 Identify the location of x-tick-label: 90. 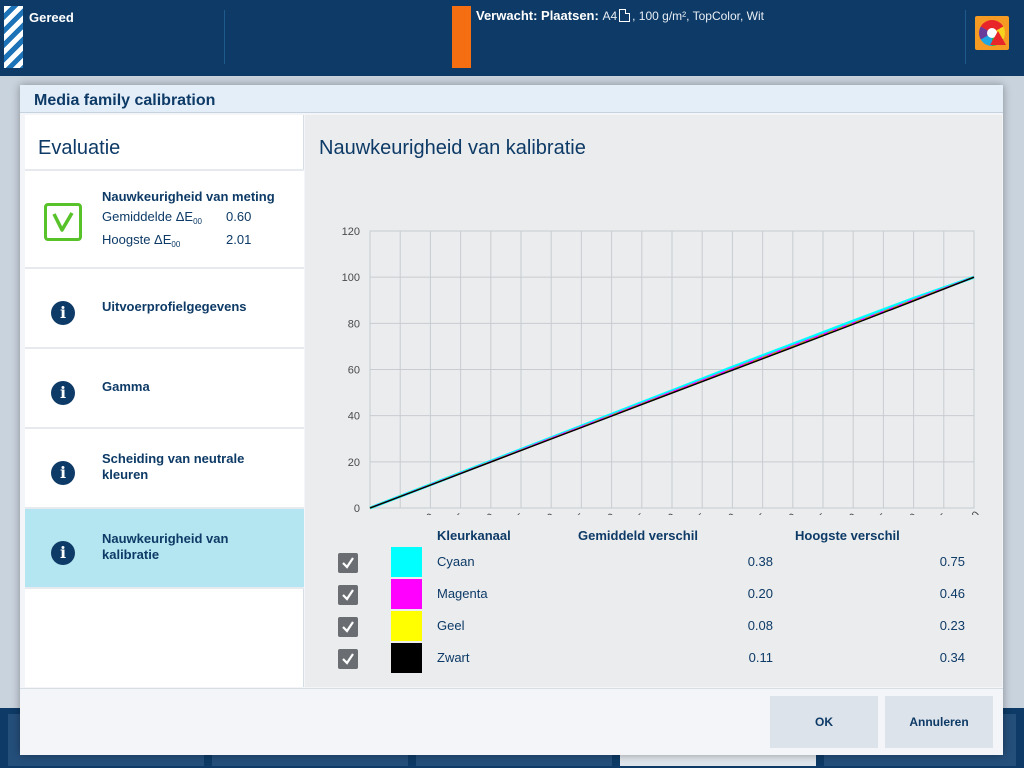
(911, 513).